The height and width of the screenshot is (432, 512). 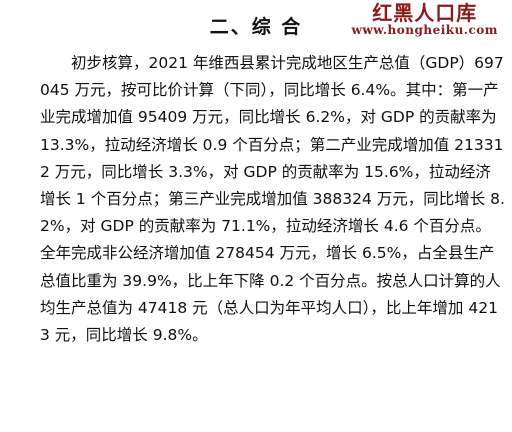 I want to click on watermark-name: 红黑人口库, so click(x=425, y=13).